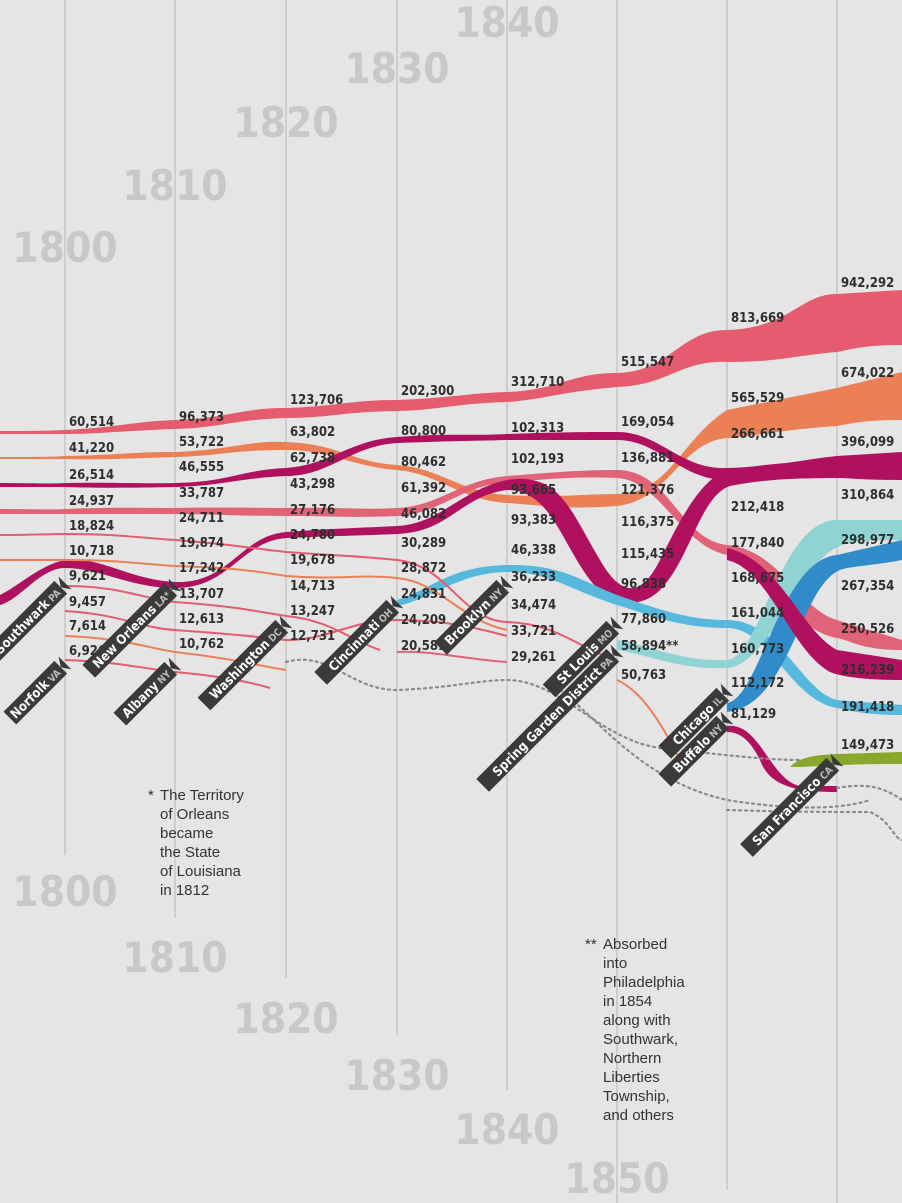  What do you see at coordinates (185, 890) in the screenshot?
I see `note-line: in 1812` at bounding box center [185, 890].